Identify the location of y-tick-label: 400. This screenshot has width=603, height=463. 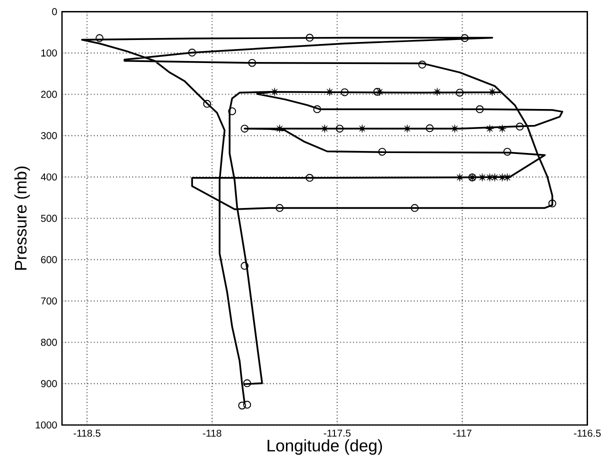
(48, 177).